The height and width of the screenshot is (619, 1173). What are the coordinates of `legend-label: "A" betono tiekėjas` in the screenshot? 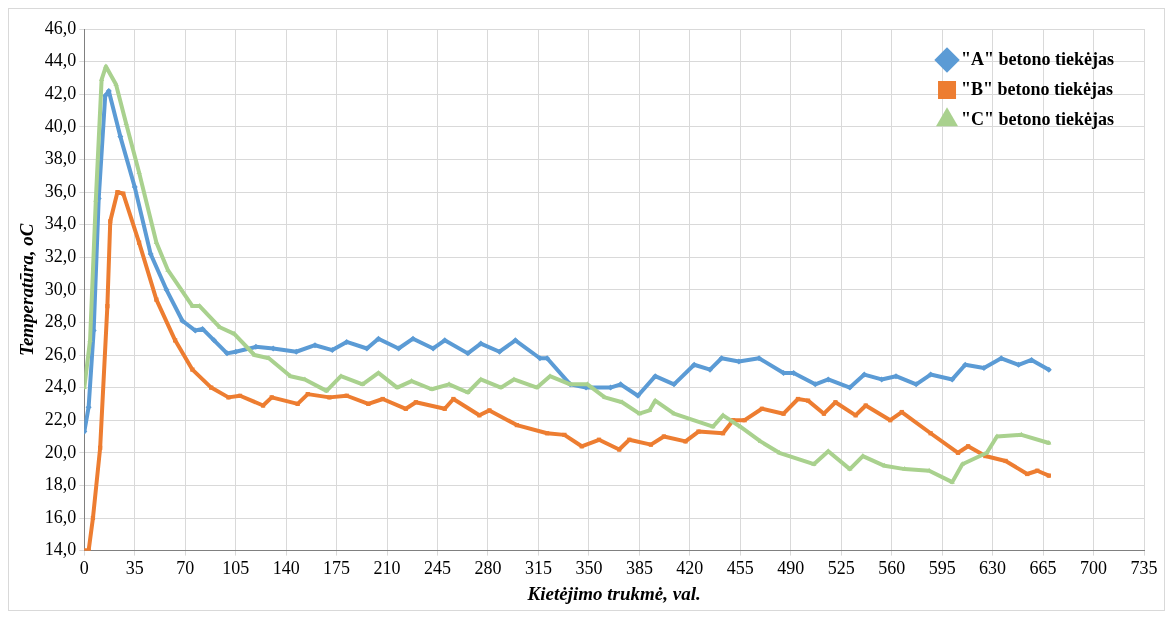 It's located at (1038, 58).